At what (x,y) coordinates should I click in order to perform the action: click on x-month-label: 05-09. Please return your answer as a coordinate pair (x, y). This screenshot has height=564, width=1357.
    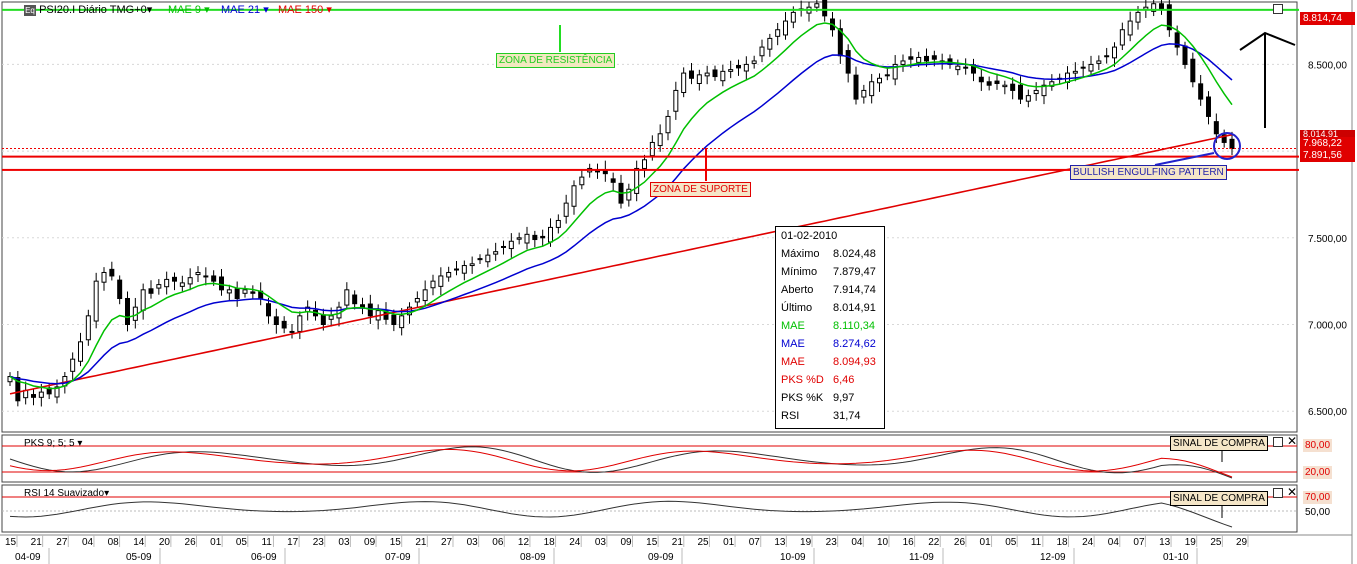
    Looking at the image, I should click on (139, 557).